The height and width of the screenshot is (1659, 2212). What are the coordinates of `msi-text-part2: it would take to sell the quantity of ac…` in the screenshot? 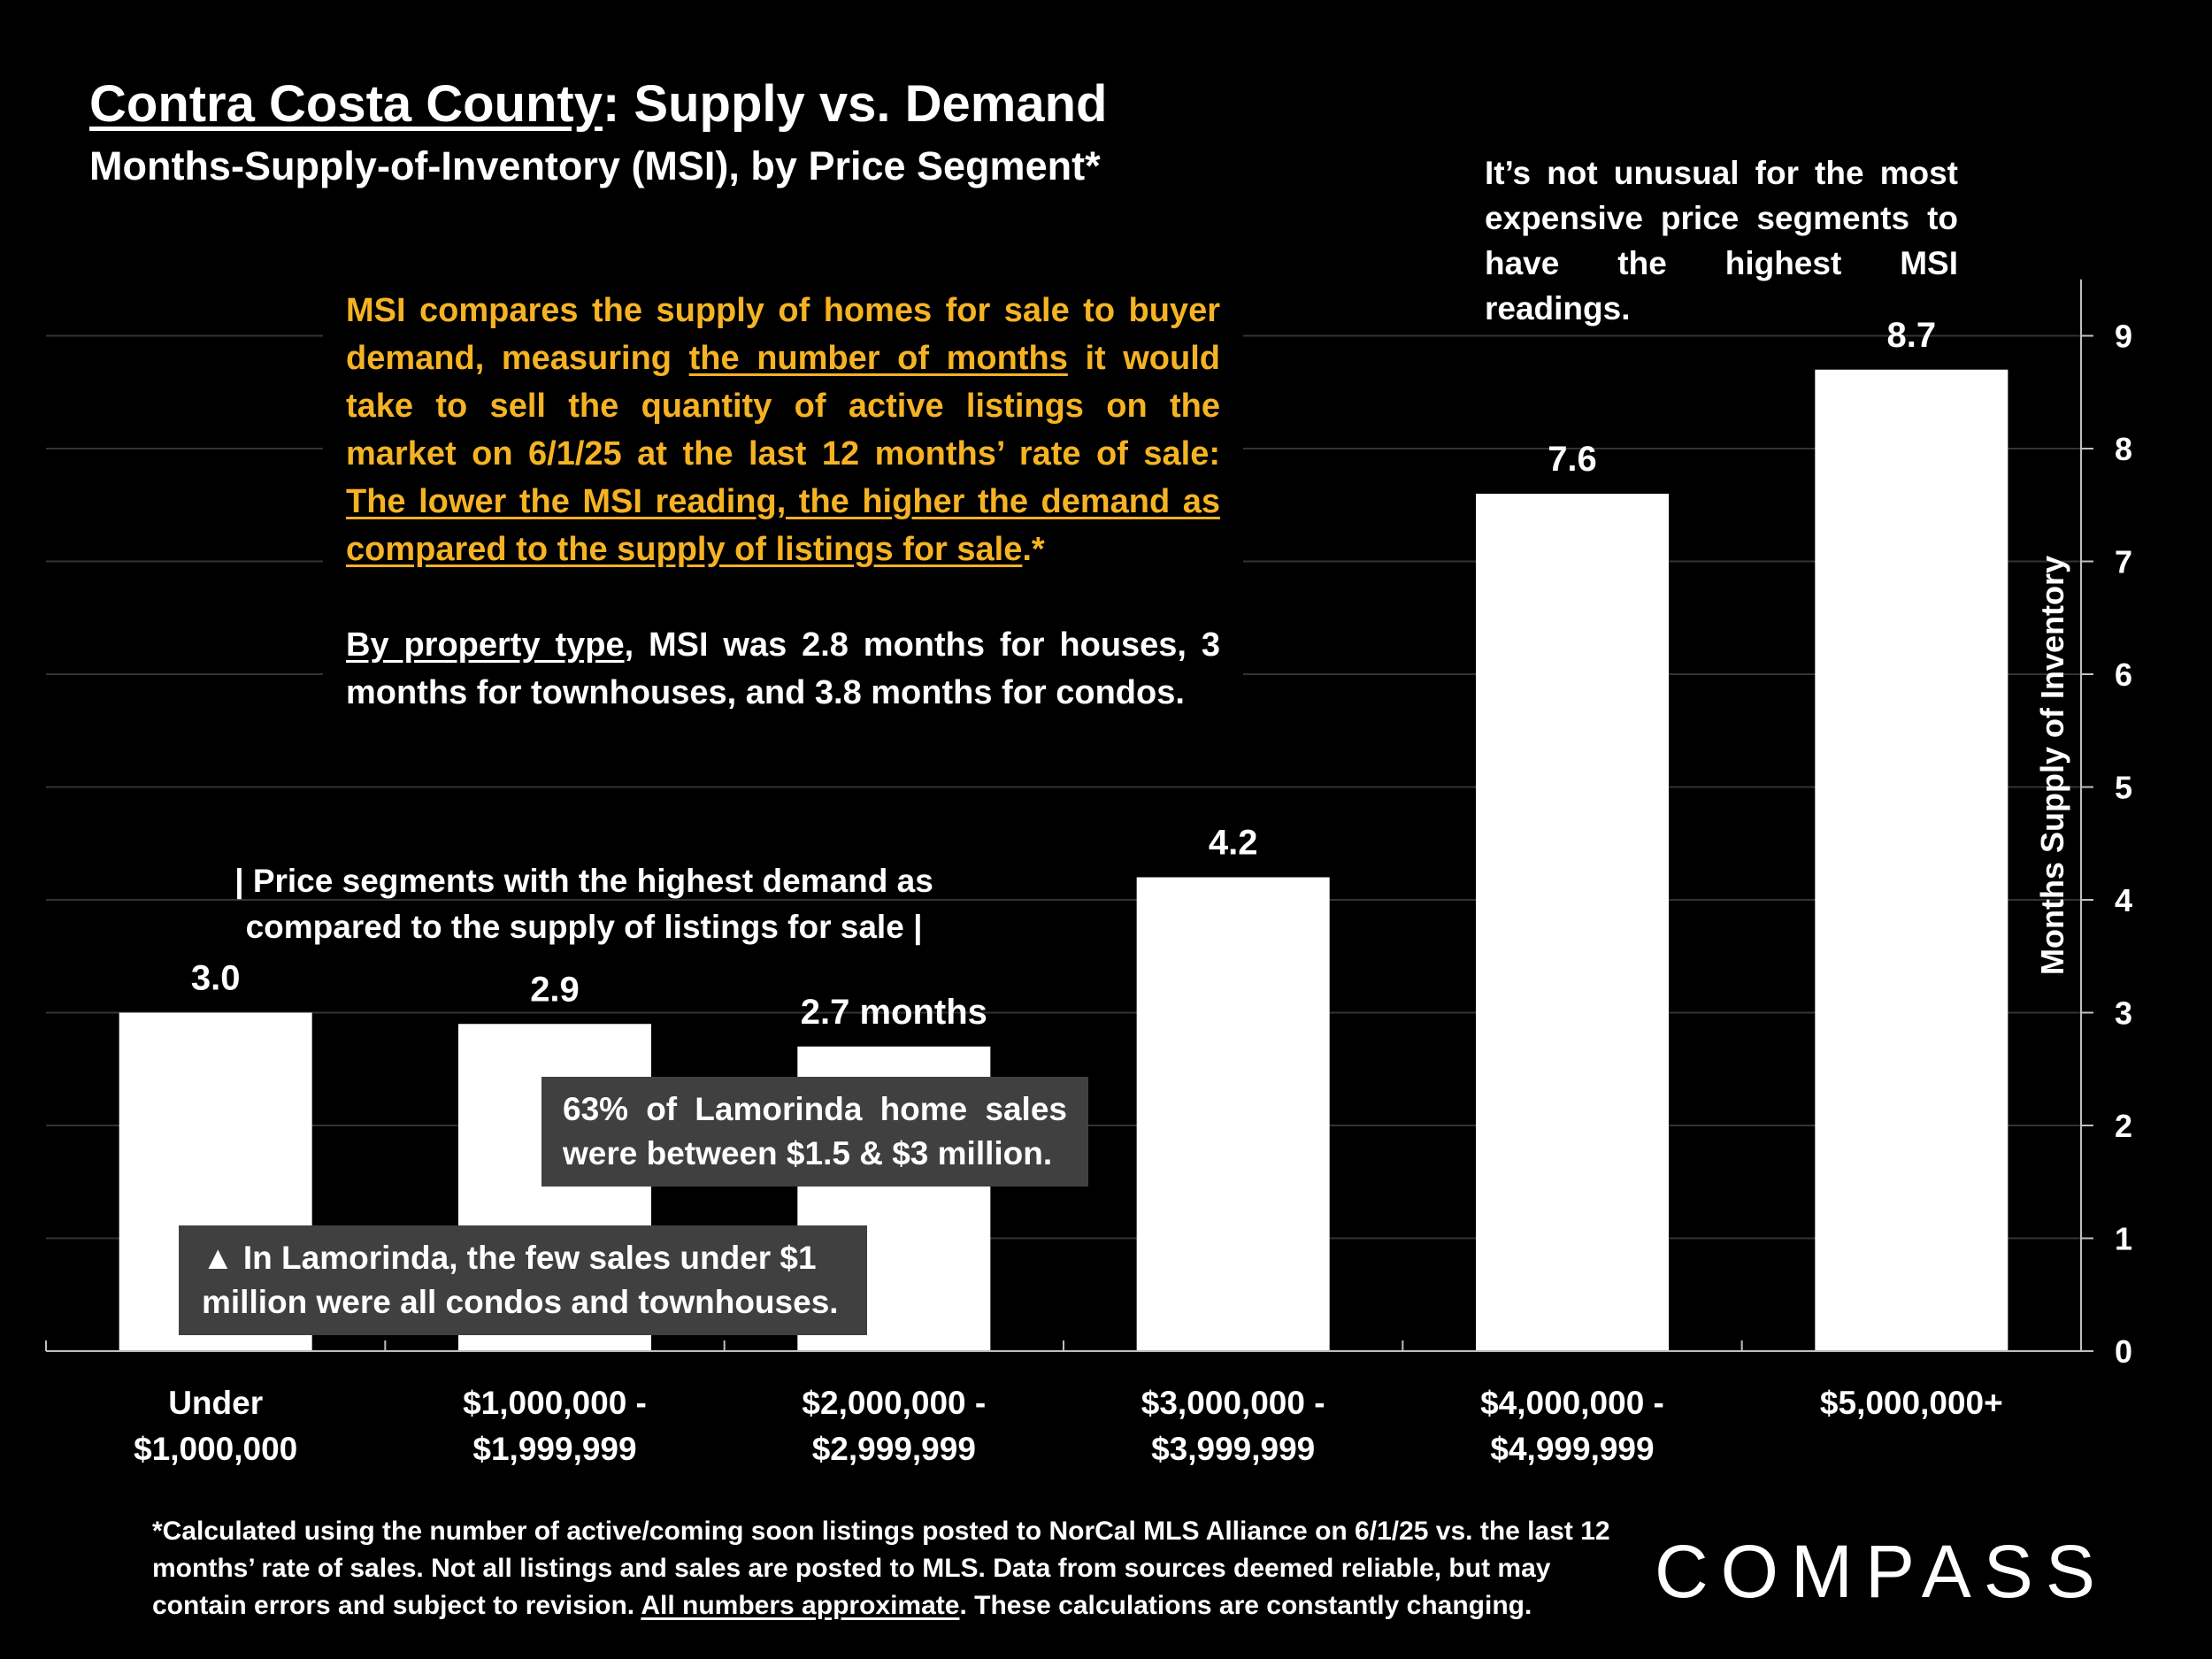 It's located at (783, 406).